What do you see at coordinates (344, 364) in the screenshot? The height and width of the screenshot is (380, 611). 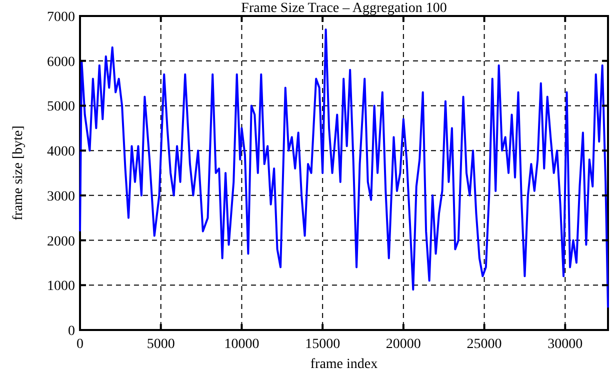 I see `x-axis-title: frame index` at bounding box center [344, 364].